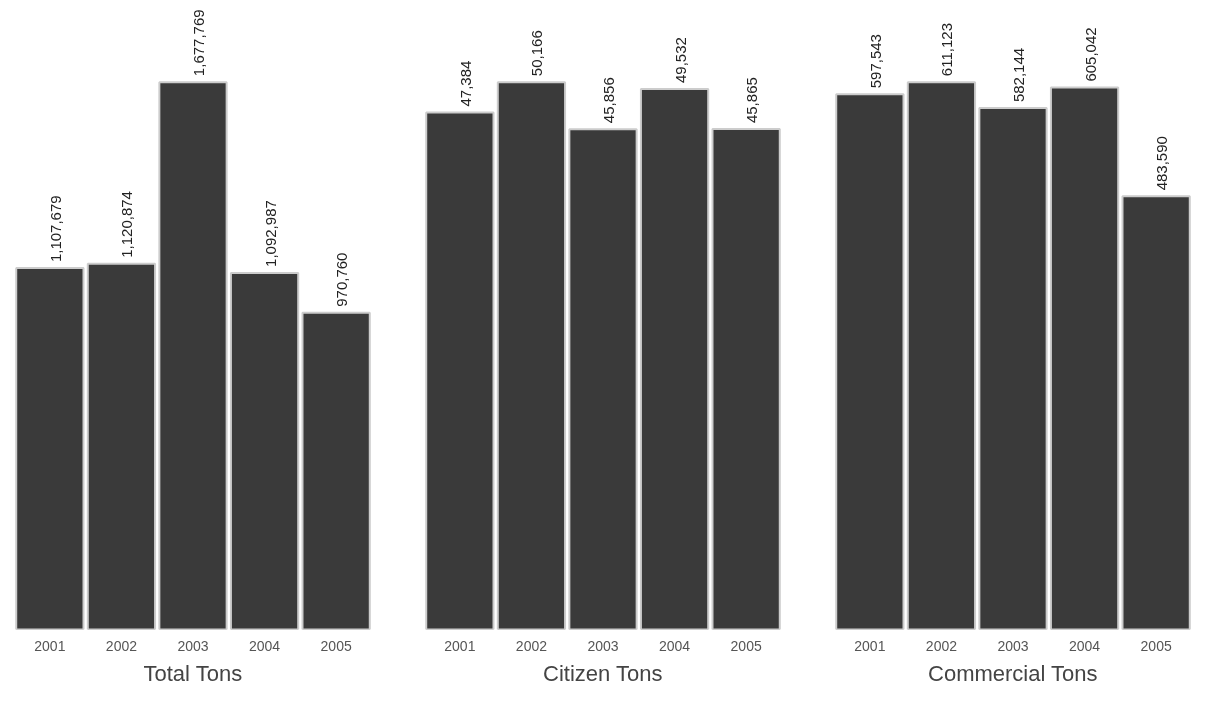  Describe the element at coordinates (1090, 54) in the screenshot. I see `data-label: 605,042` at that location.